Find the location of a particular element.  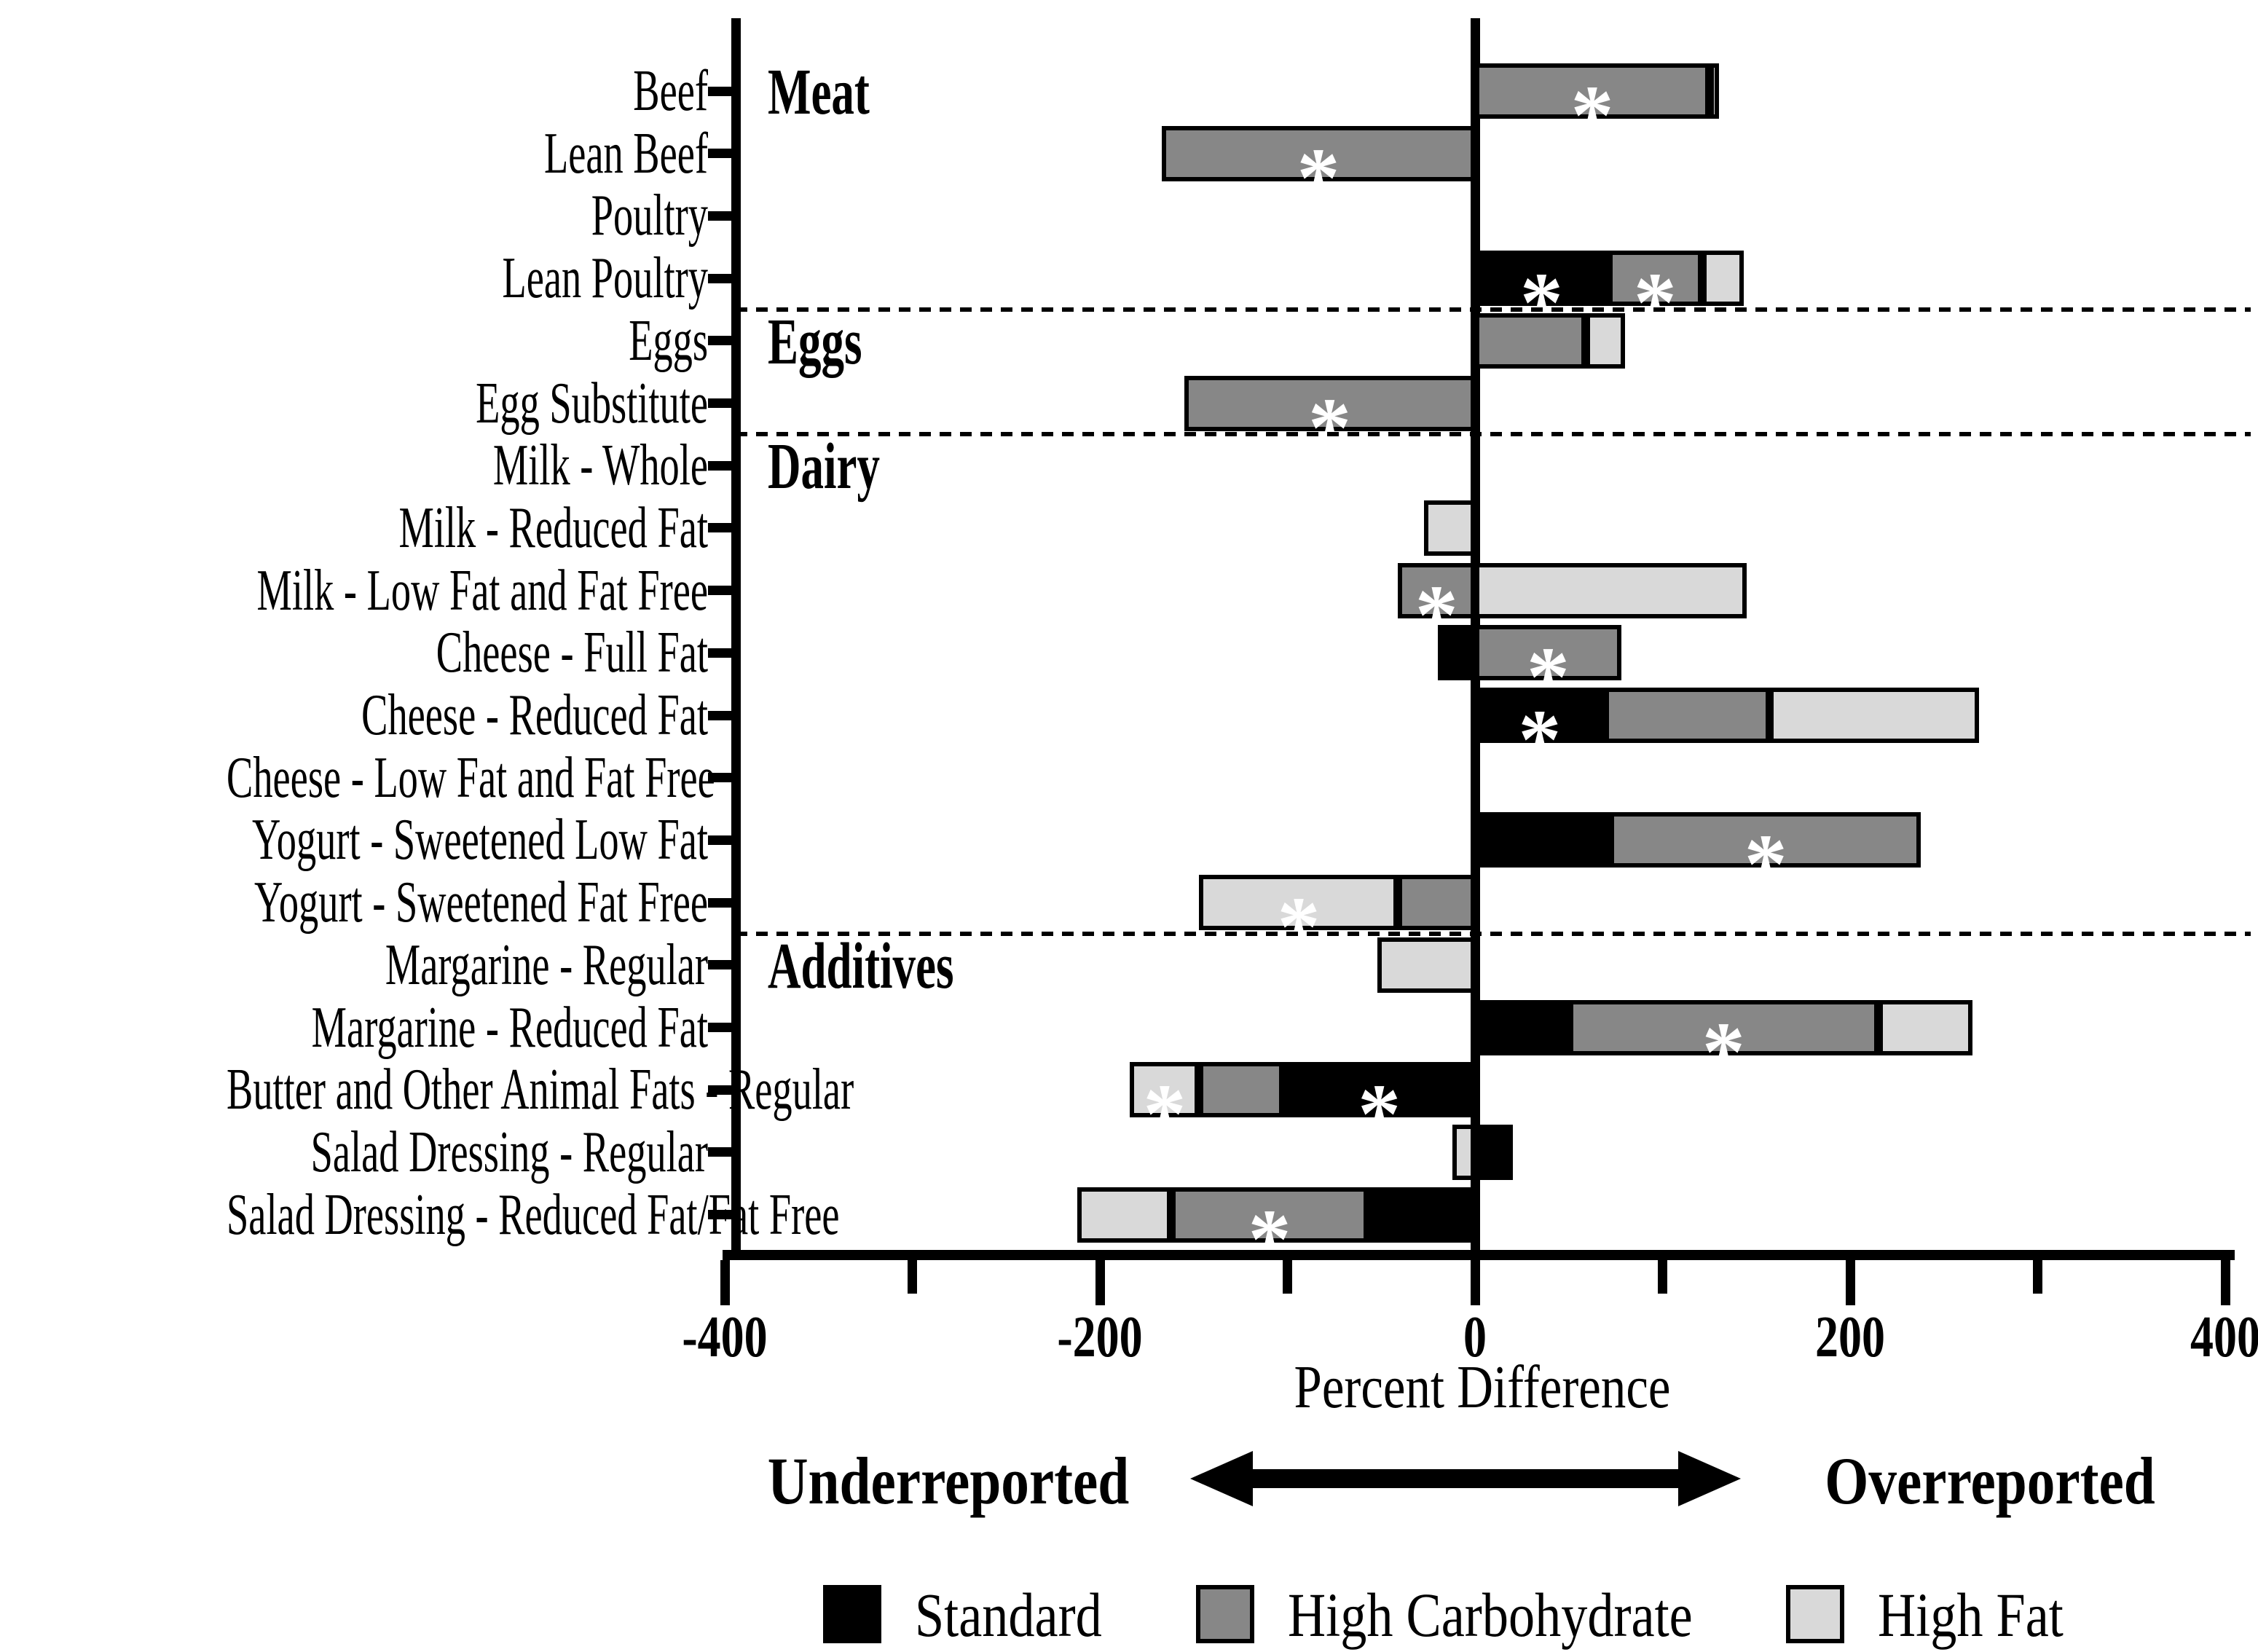

x-axis-title: Percent Difference is located at coordinates (1482, 1387).